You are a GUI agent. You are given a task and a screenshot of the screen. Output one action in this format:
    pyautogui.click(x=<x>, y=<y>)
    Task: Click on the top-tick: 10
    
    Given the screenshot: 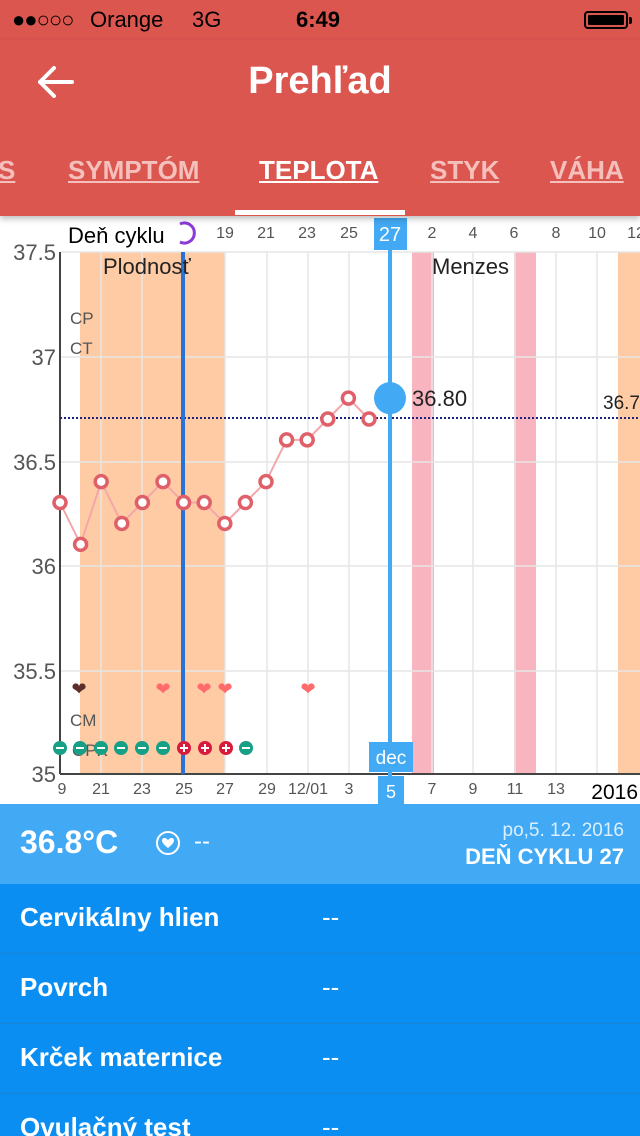 What is the action you would take?
    pyautogui.click(x=597, y=233)
    